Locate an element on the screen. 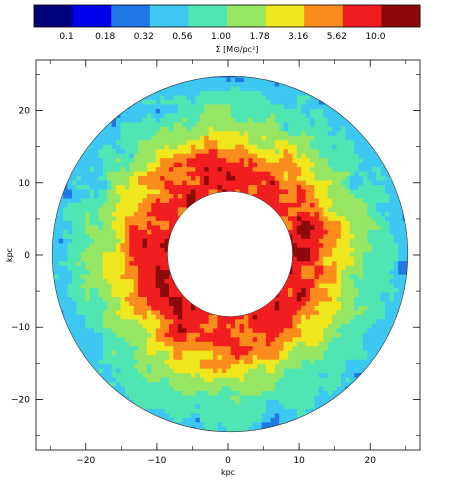 This screenshot has width=452, height=482. y-axis-label: kpc is located at coordinates (9, 255).